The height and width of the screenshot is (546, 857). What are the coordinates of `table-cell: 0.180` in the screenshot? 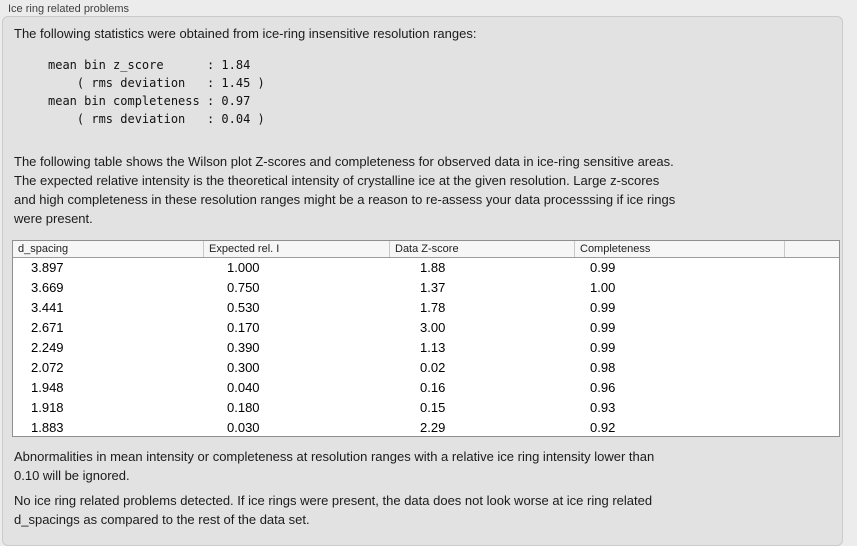 It's located at (243, 407).